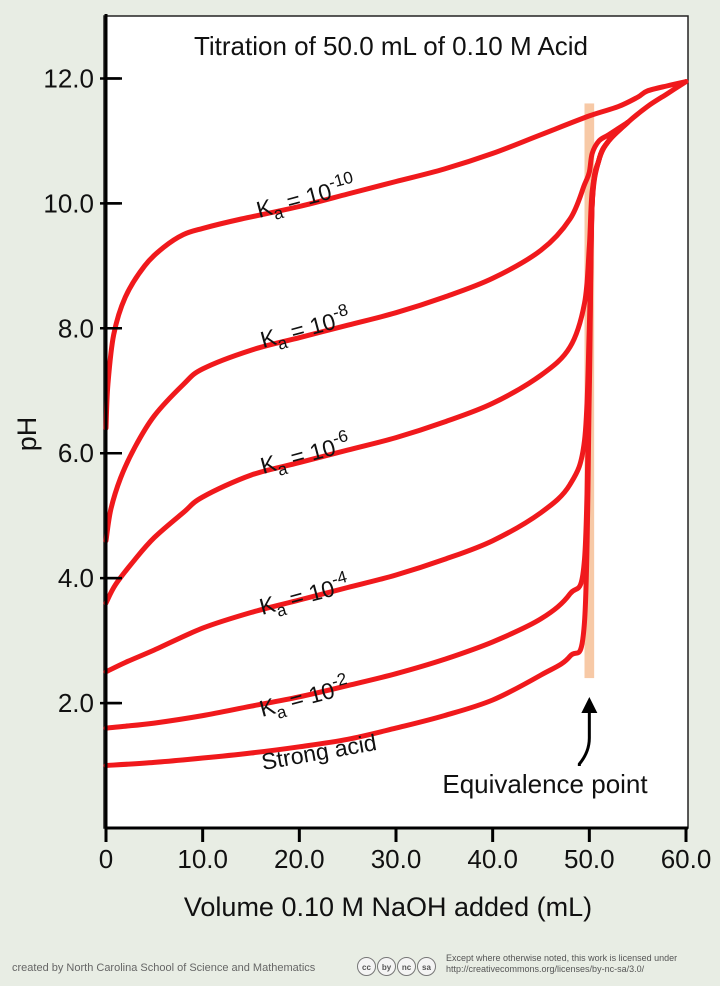 Image resolution: width=720 pixels, height=986 pixels. I want to click on chart-title: Titration of 50.0 mL of 0.10 M Acid, so click(391, 46).